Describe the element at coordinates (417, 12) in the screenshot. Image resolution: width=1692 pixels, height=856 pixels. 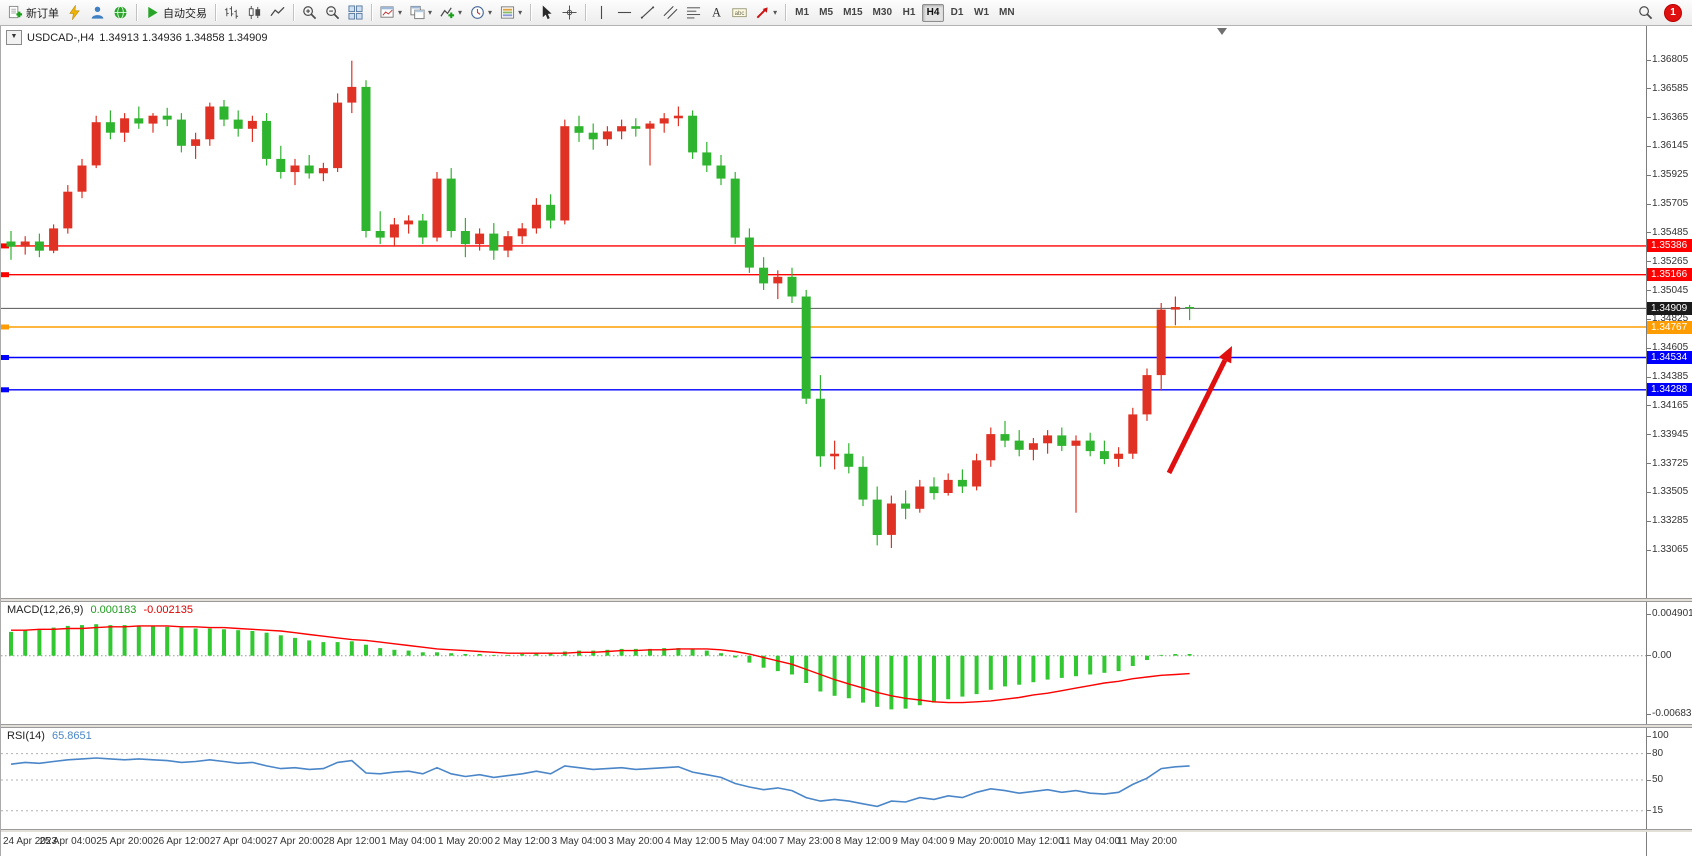
I see `chart-profile-icon` at that location.